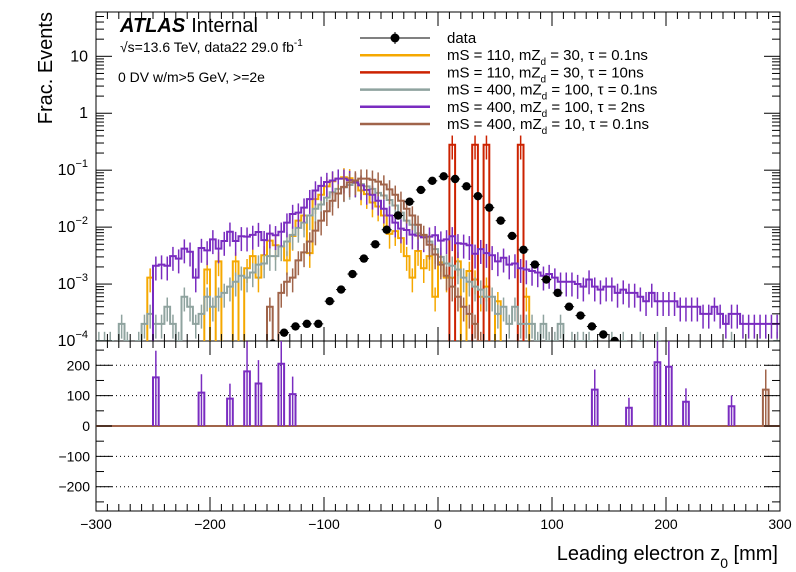 Image resolution: width=796 pixels, height=572 pixels. Describe the element at coordinates (152, 26) in the screenshot. I see `atlas-logo-text: ATLAS` at that location.